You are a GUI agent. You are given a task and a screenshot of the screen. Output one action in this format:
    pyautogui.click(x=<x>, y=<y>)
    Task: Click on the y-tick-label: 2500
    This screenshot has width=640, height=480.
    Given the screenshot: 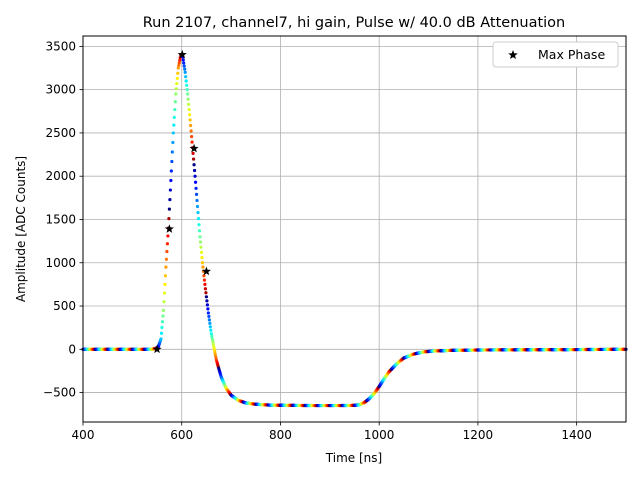 What is the action you would take?
    pyautogui.click(x=60, y=133)
    